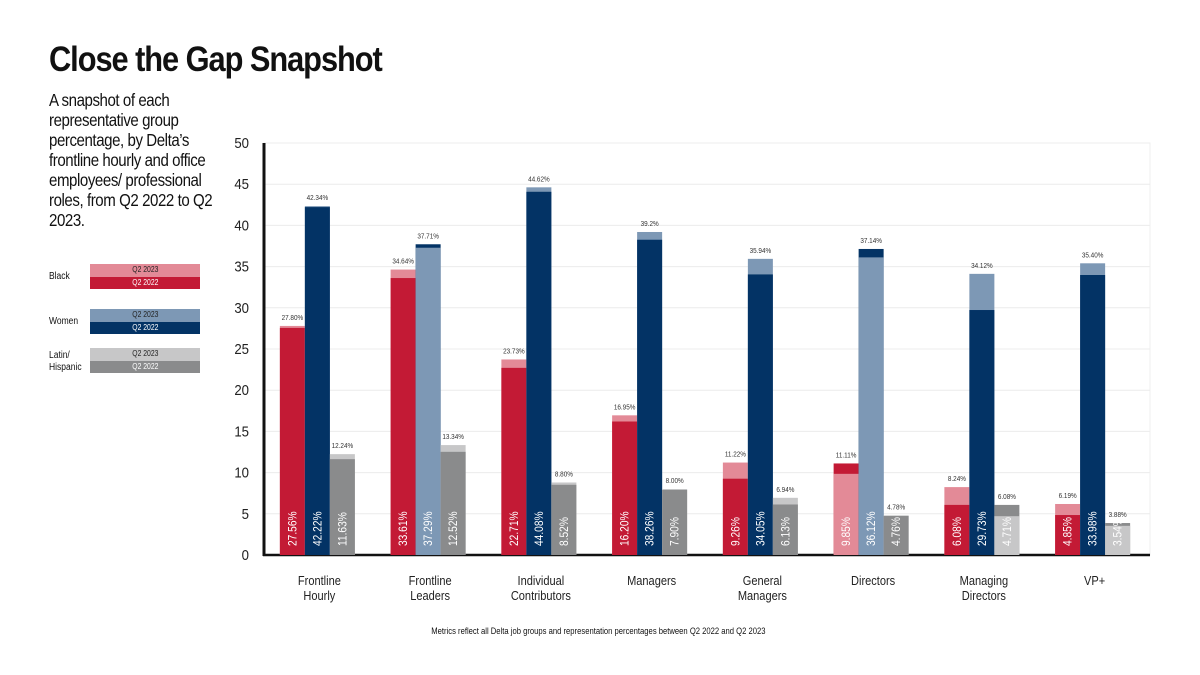  I want to click on bar-latin-hispanic-q2023, so click(1118, 540).